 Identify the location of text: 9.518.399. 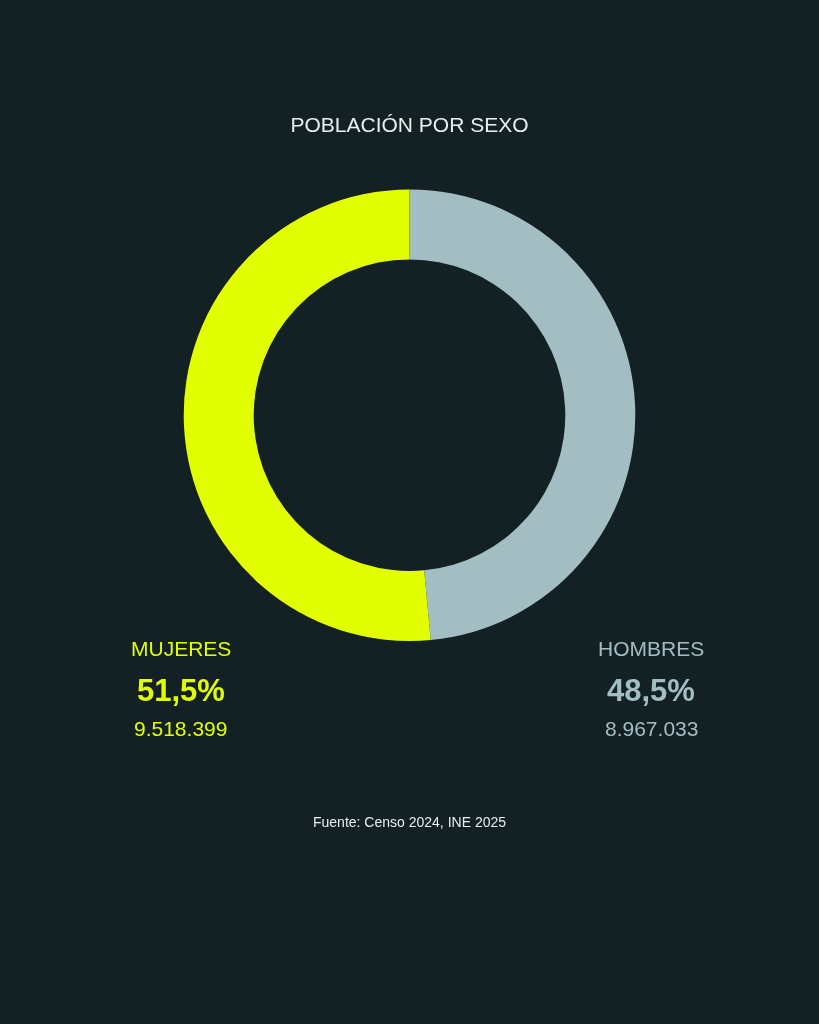
(181, 728).